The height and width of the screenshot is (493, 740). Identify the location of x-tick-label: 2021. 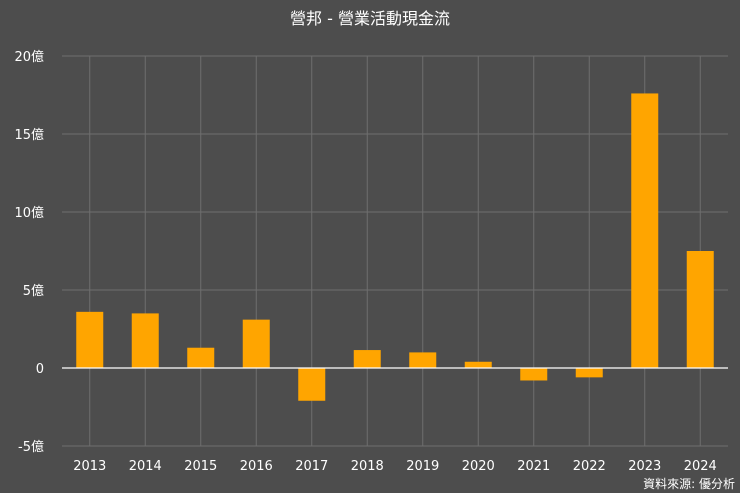
(533, 466).